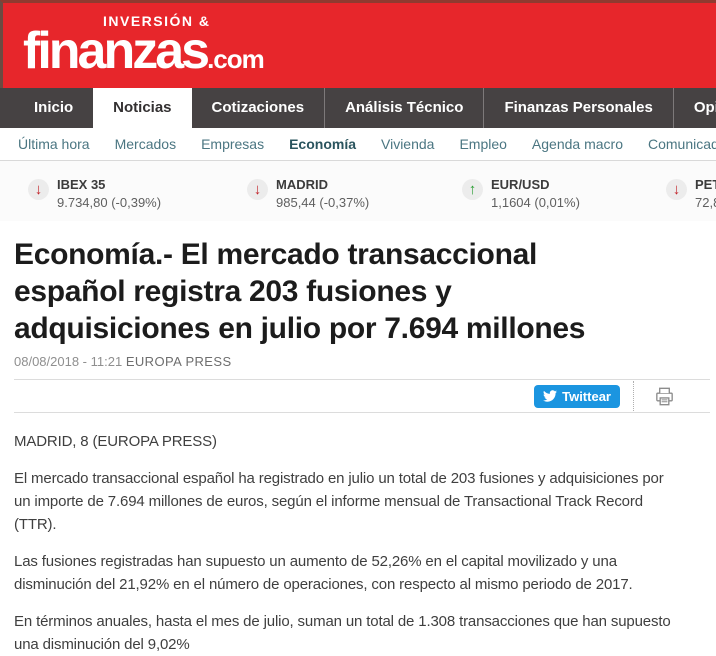 Image resolution: width=716 pixels, height=656 pixels. I want to click on secondary-nav-item: Empresas, so click(233, 144).